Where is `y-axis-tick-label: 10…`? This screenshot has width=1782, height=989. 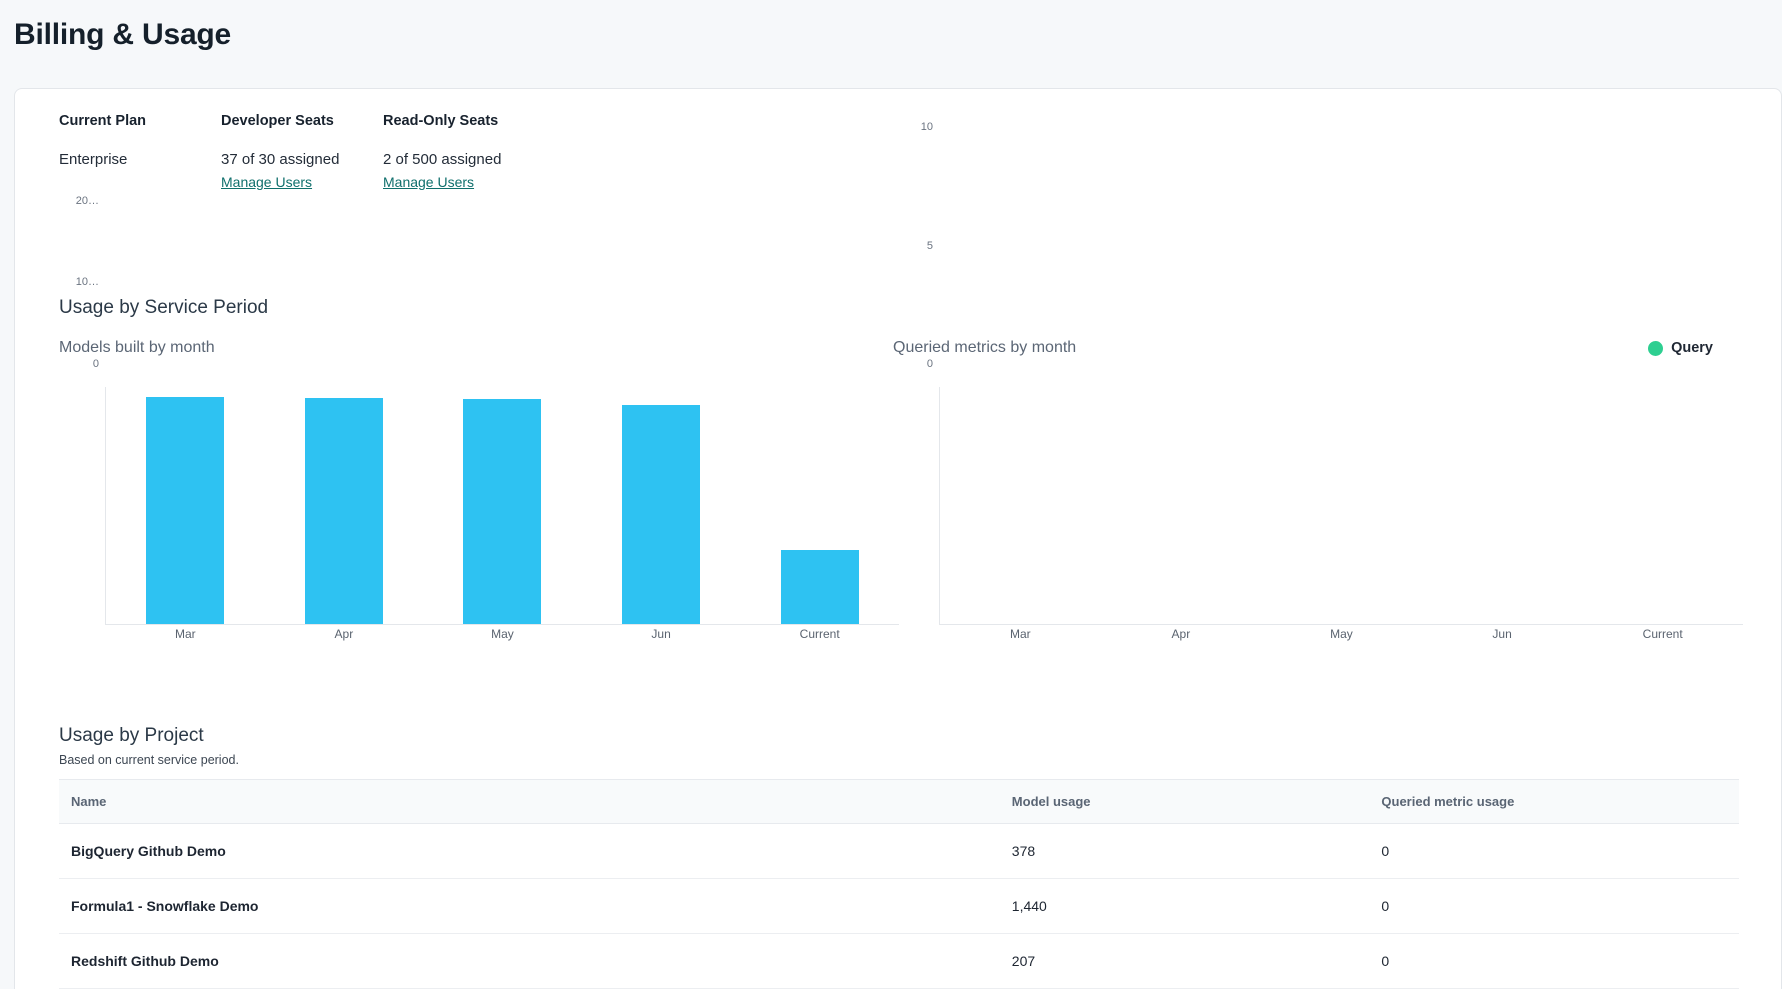 y-axis-tick-label: 10… is located at coordinates (87, 282).